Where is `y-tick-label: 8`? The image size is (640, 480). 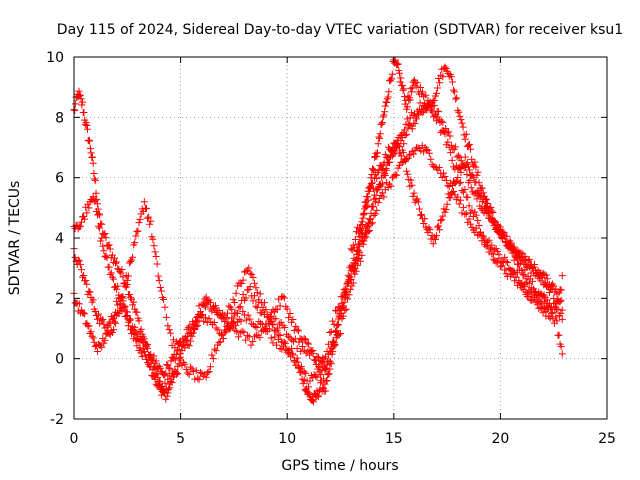
y-tick-label: 8 is located at coordinates (59, 118).